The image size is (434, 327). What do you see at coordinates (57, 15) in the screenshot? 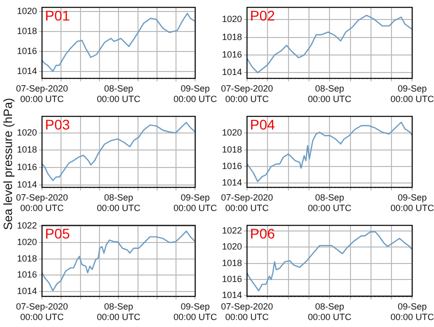
I see `chart-title: P01` at bounding box center [57, 15].